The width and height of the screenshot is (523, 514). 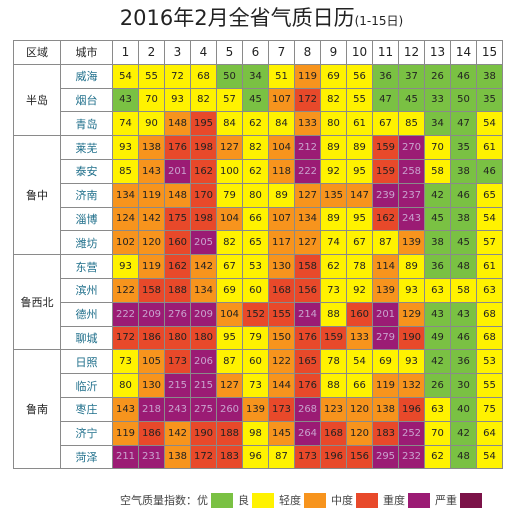 What do you see at coordinates (178, 362) in the screenshot?
I see `aqi-cell: 173` at bounding box center [178, 362].